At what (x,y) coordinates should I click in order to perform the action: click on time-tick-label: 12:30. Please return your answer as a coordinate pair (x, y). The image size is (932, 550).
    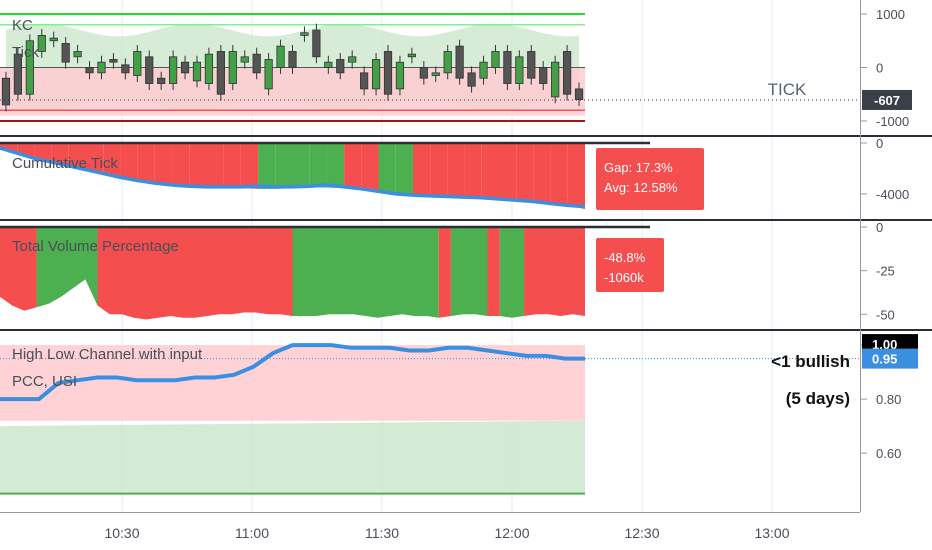
    Looking at the image, I should click on (641, 533).